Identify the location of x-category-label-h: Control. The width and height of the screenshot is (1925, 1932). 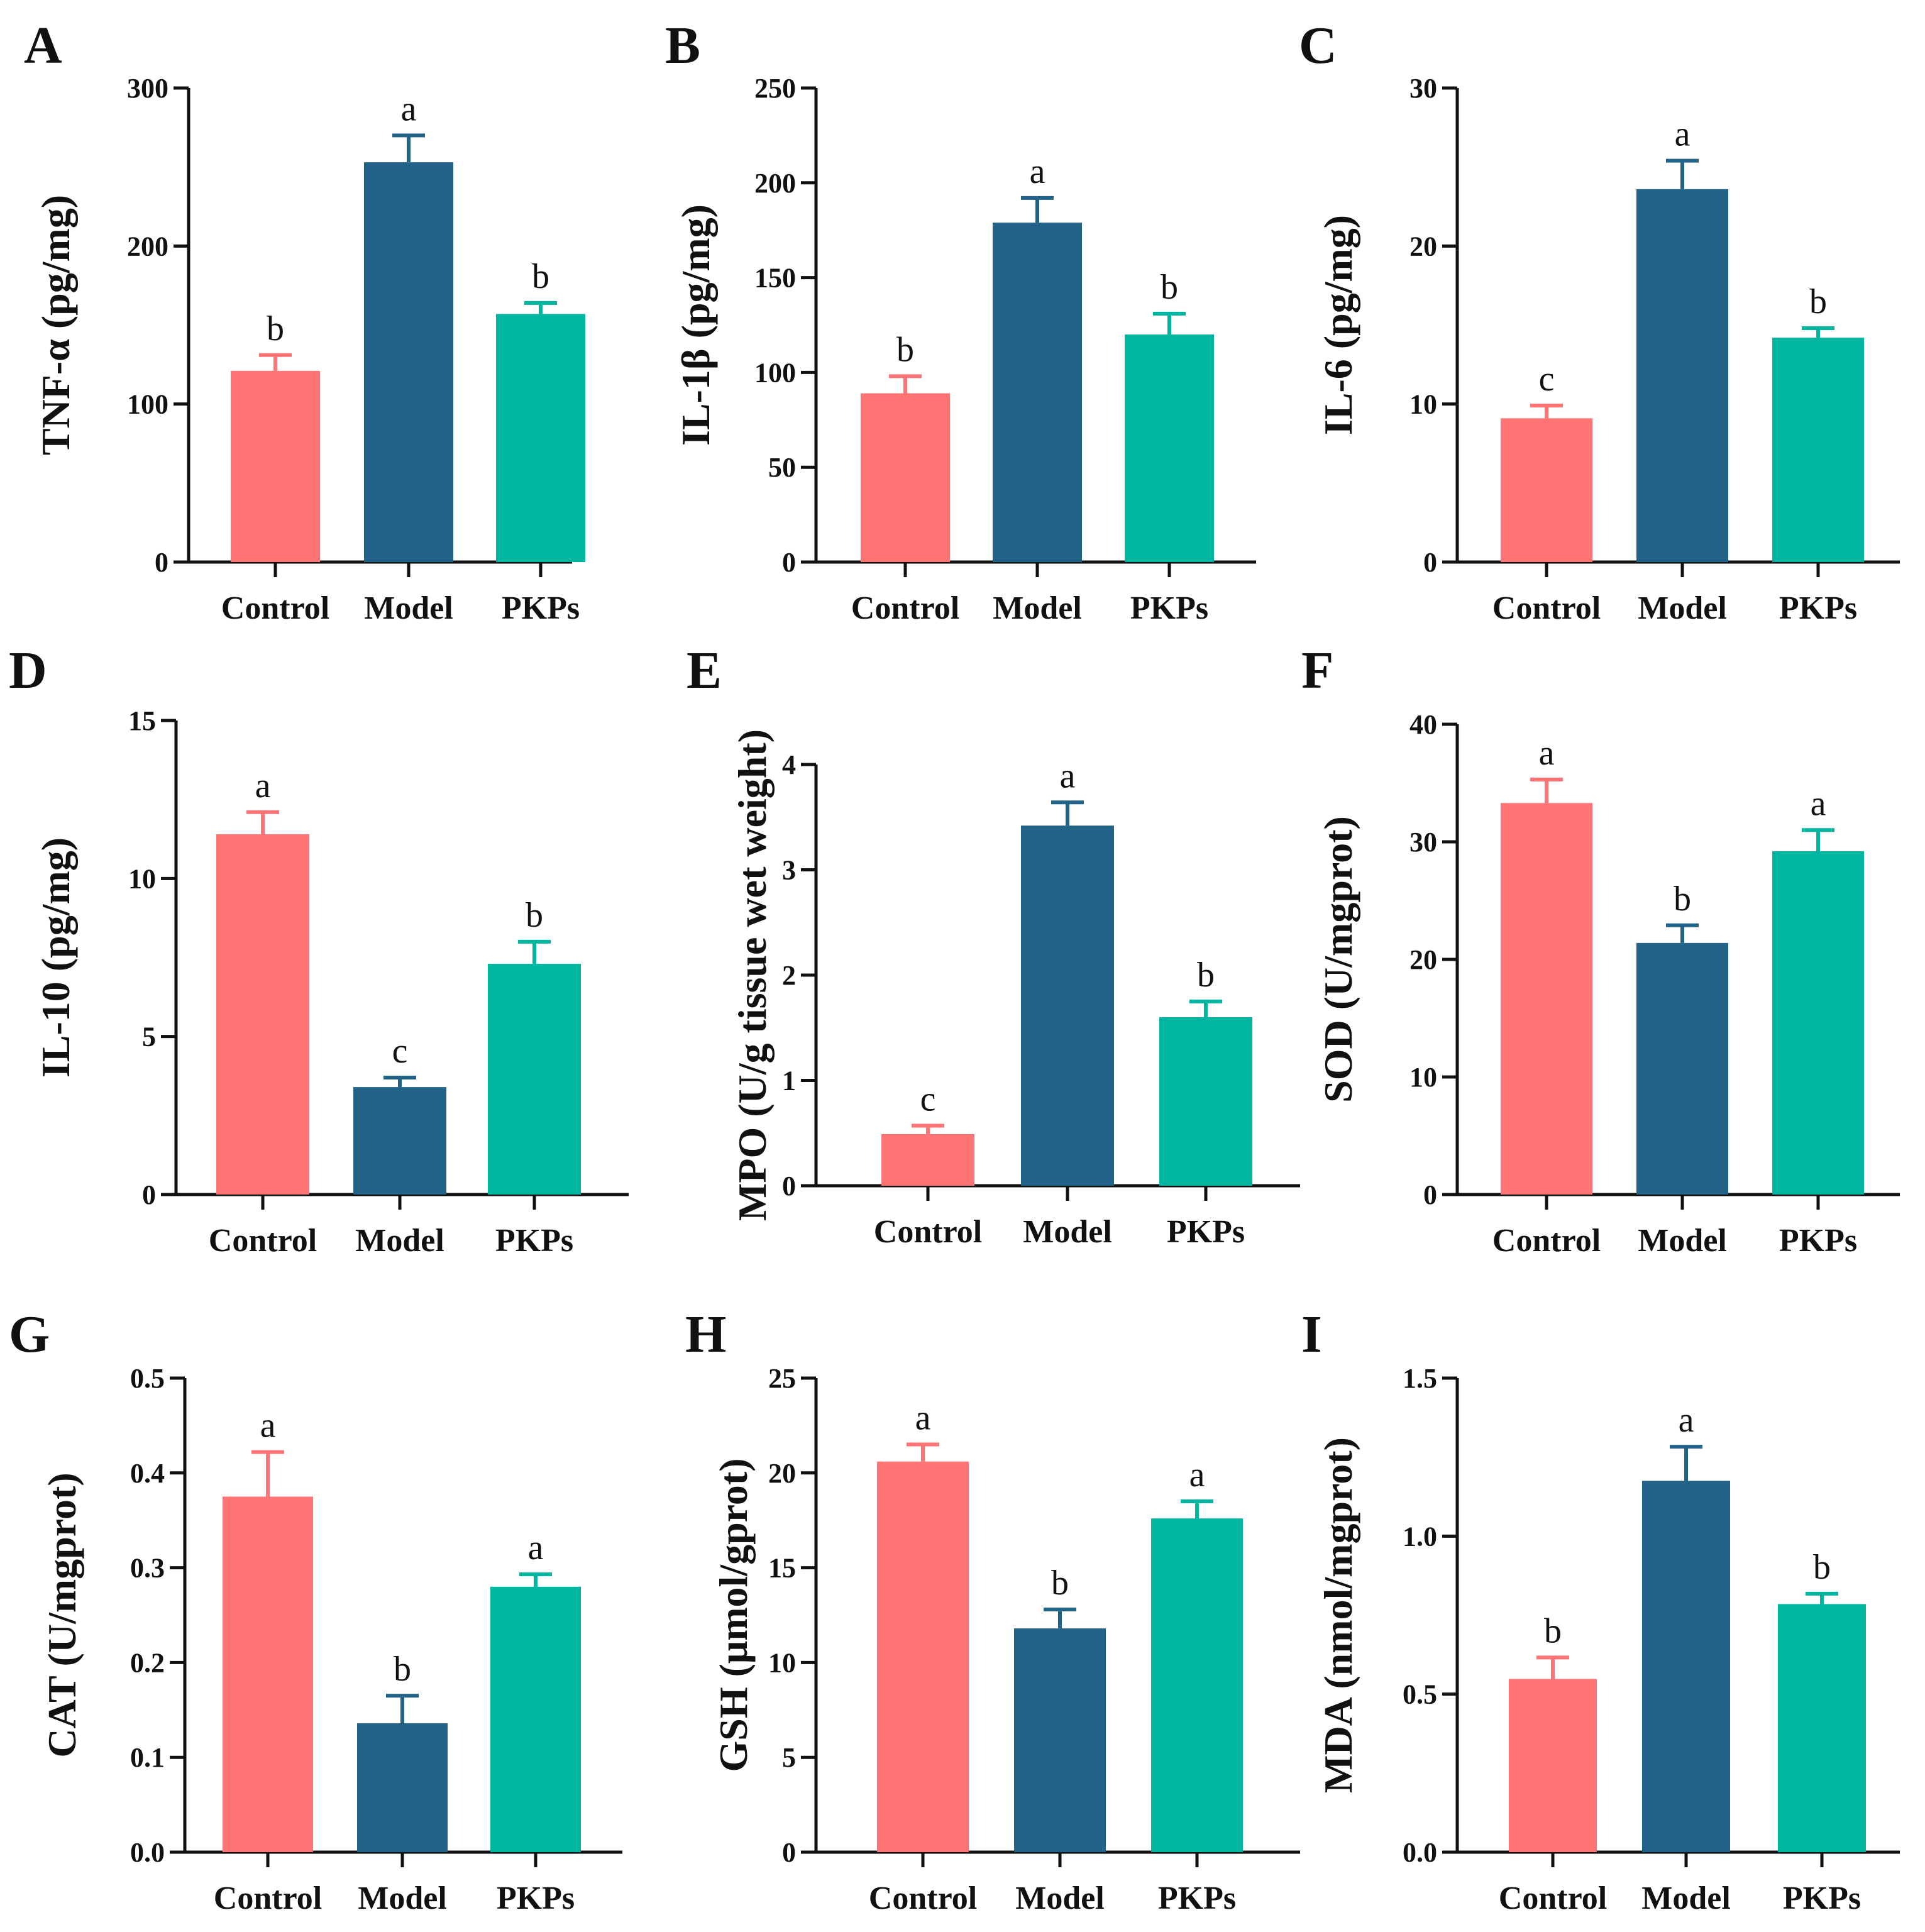
(923, 1898).